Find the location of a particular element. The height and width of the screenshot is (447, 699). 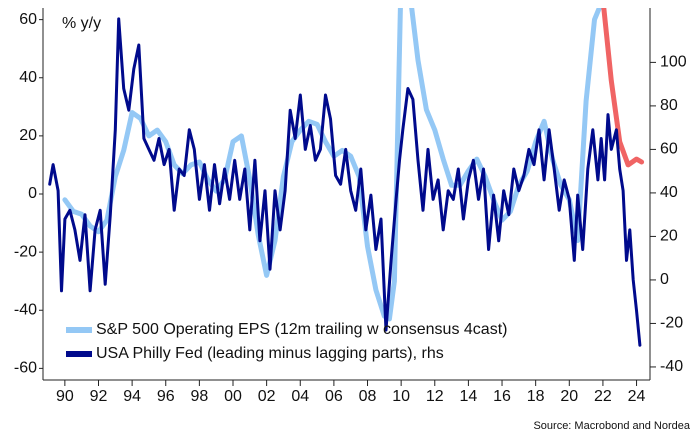

y2-tick-label: 100 is located at coordinates (673, 62).